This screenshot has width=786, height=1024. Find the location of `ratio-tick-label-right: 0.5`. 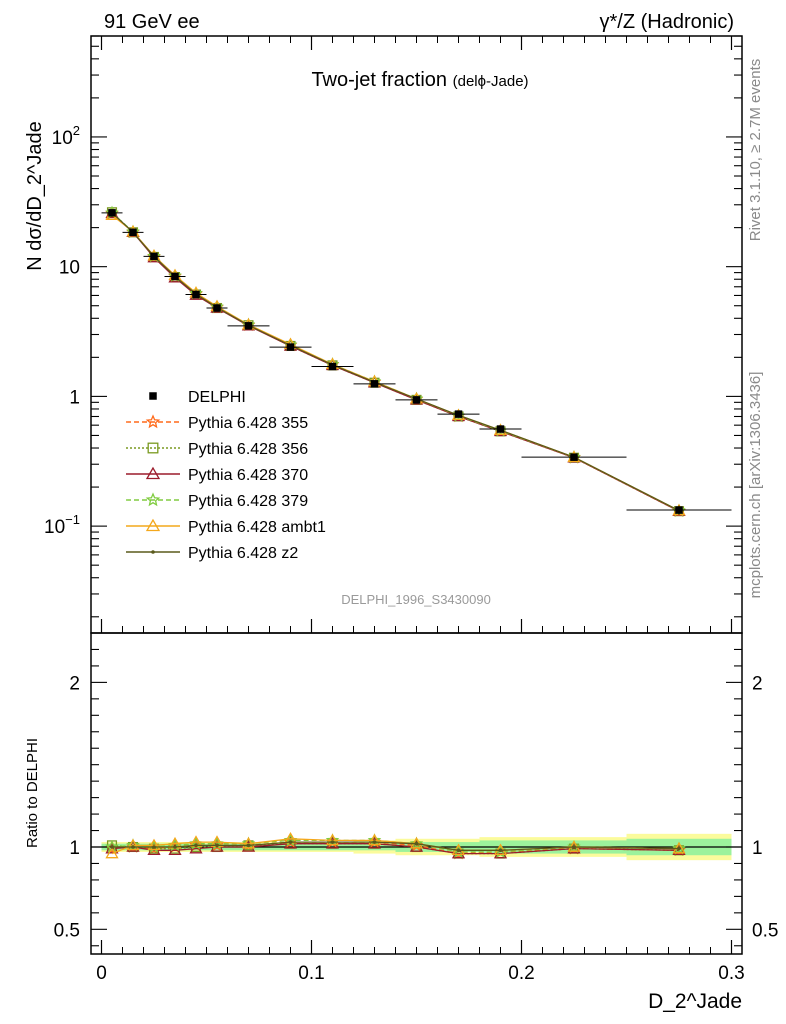

ratio-tick-label-right: 0.5 is located at coordinates (765, 930).